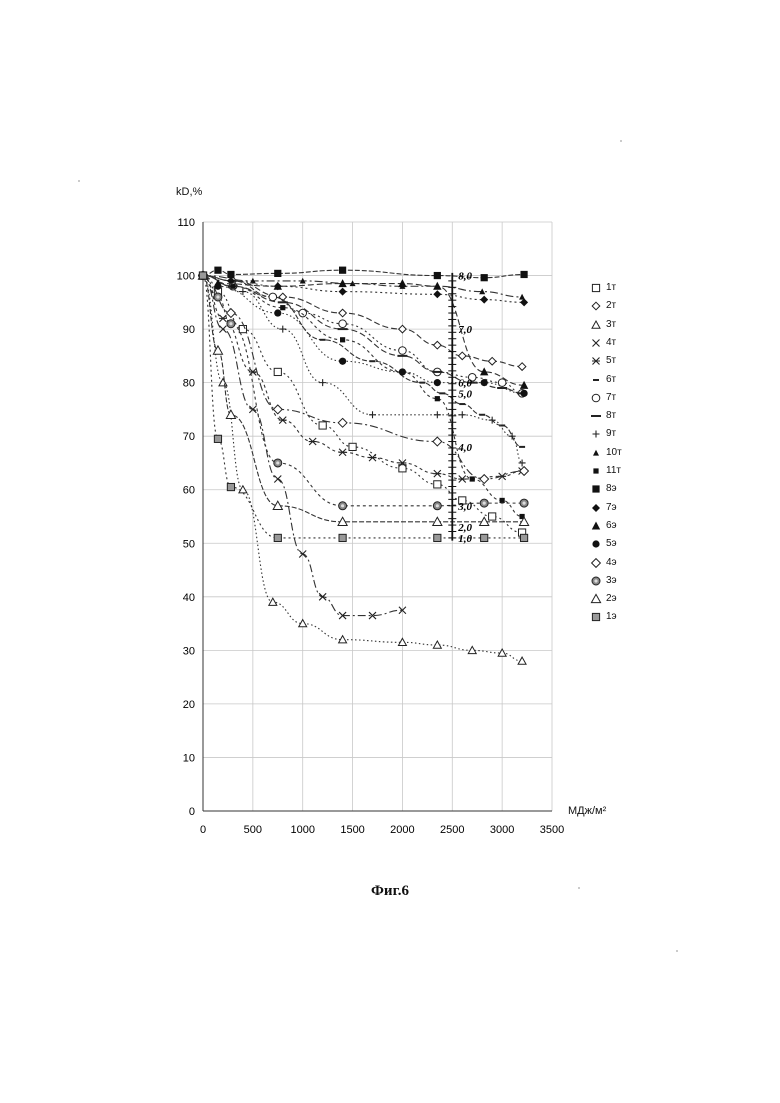  Describe the element at coordinates (464, 448) in the screenshot. I see `inner-scale-label: 4,0` at that location.